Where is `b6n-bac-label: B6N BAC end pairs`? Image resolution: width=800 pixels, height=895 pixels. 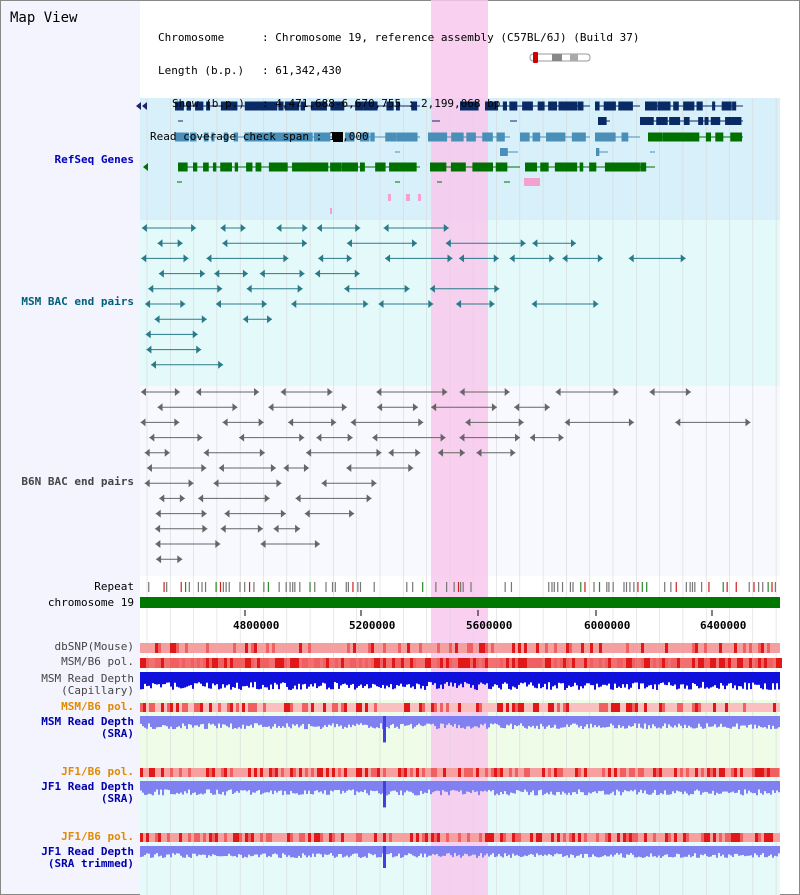 b6n-bac-label: B6N BAC end pairs is located at coordinates (77, 481).